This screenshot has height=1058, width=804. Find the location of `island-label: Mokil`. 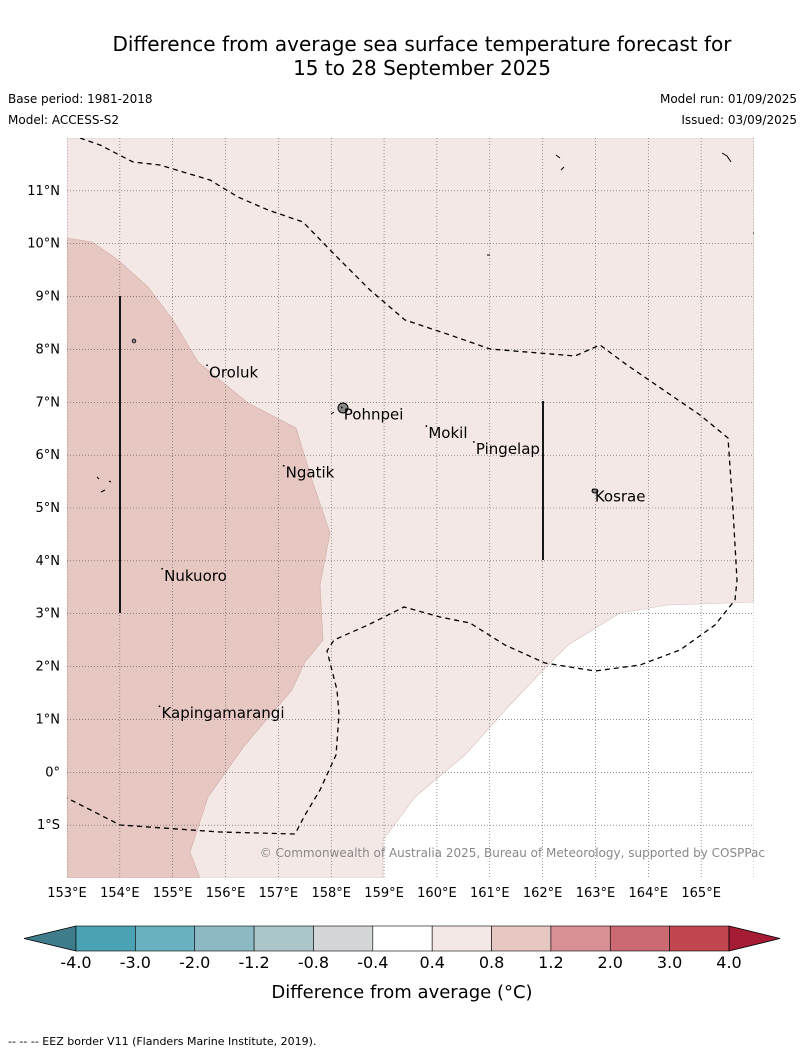

island-label: Mokil is located at coordinates (447, 433).